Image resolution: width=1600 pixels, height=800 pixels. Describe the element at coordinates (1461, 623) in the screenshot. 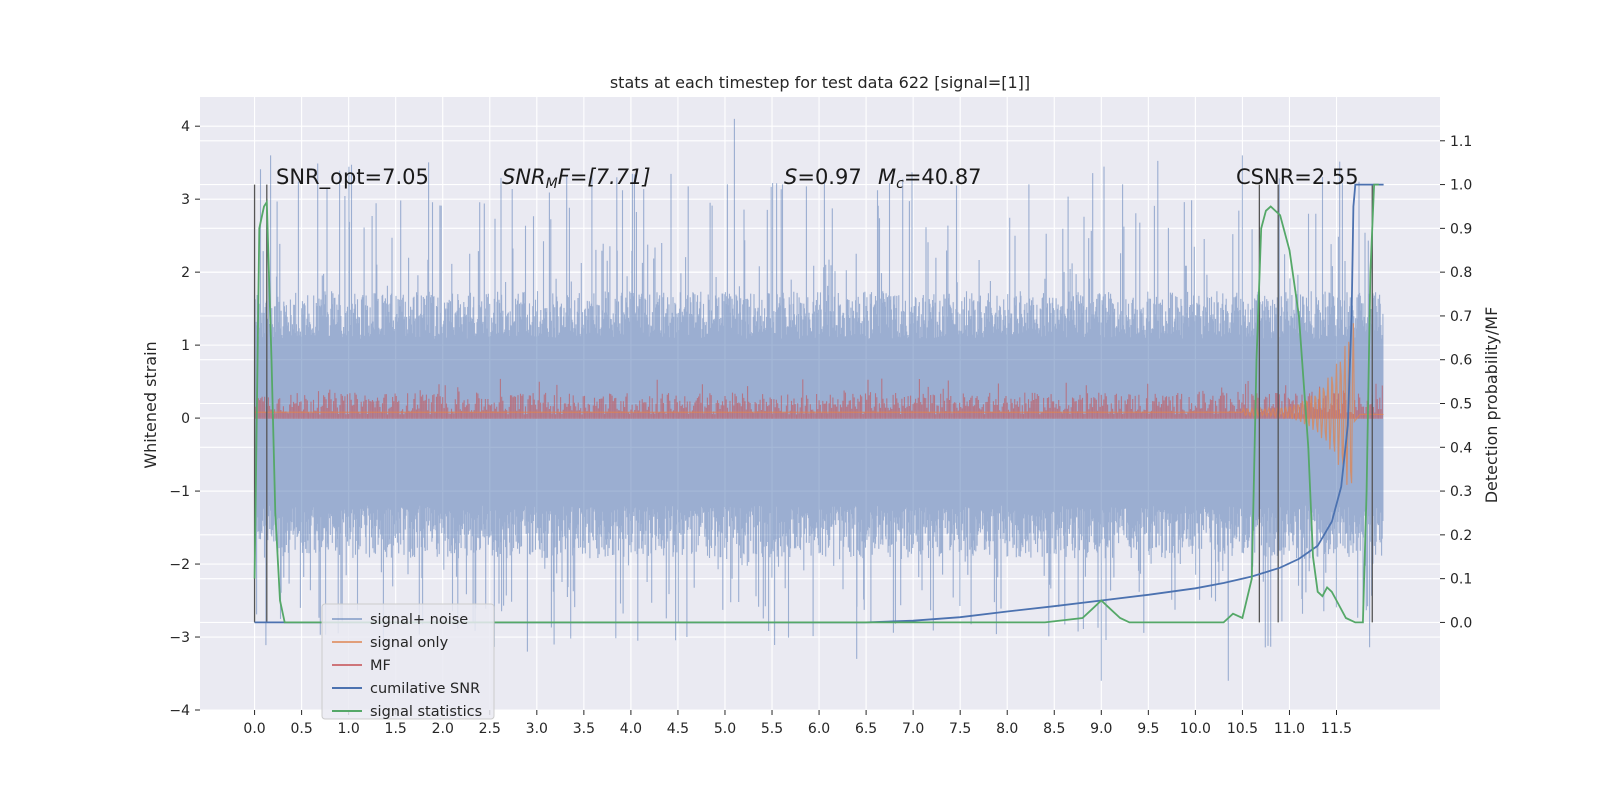

I see `right-y-tick-label: 0.0` at that location.